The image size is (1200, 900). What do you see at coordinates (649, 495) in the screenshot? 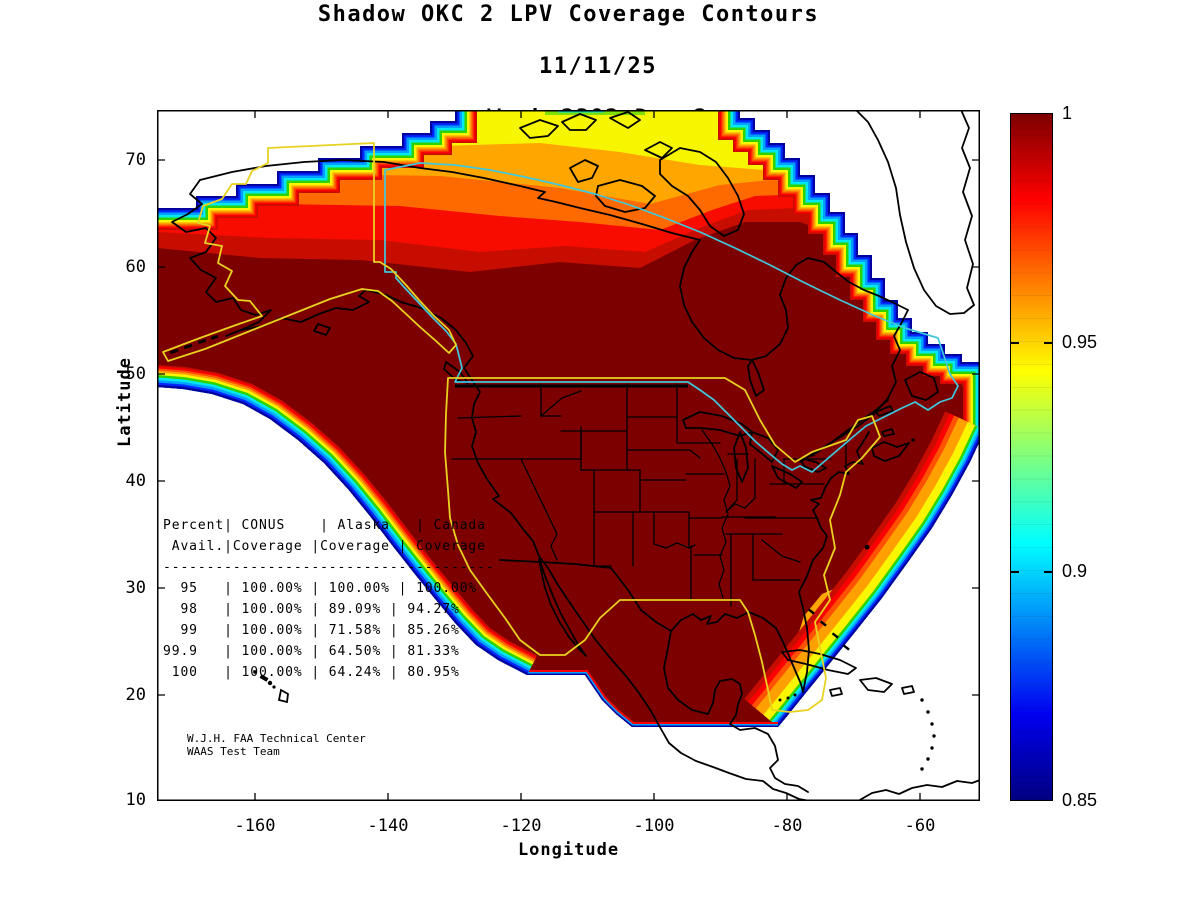
I see `state-borders` at bounding box center [649, 495].